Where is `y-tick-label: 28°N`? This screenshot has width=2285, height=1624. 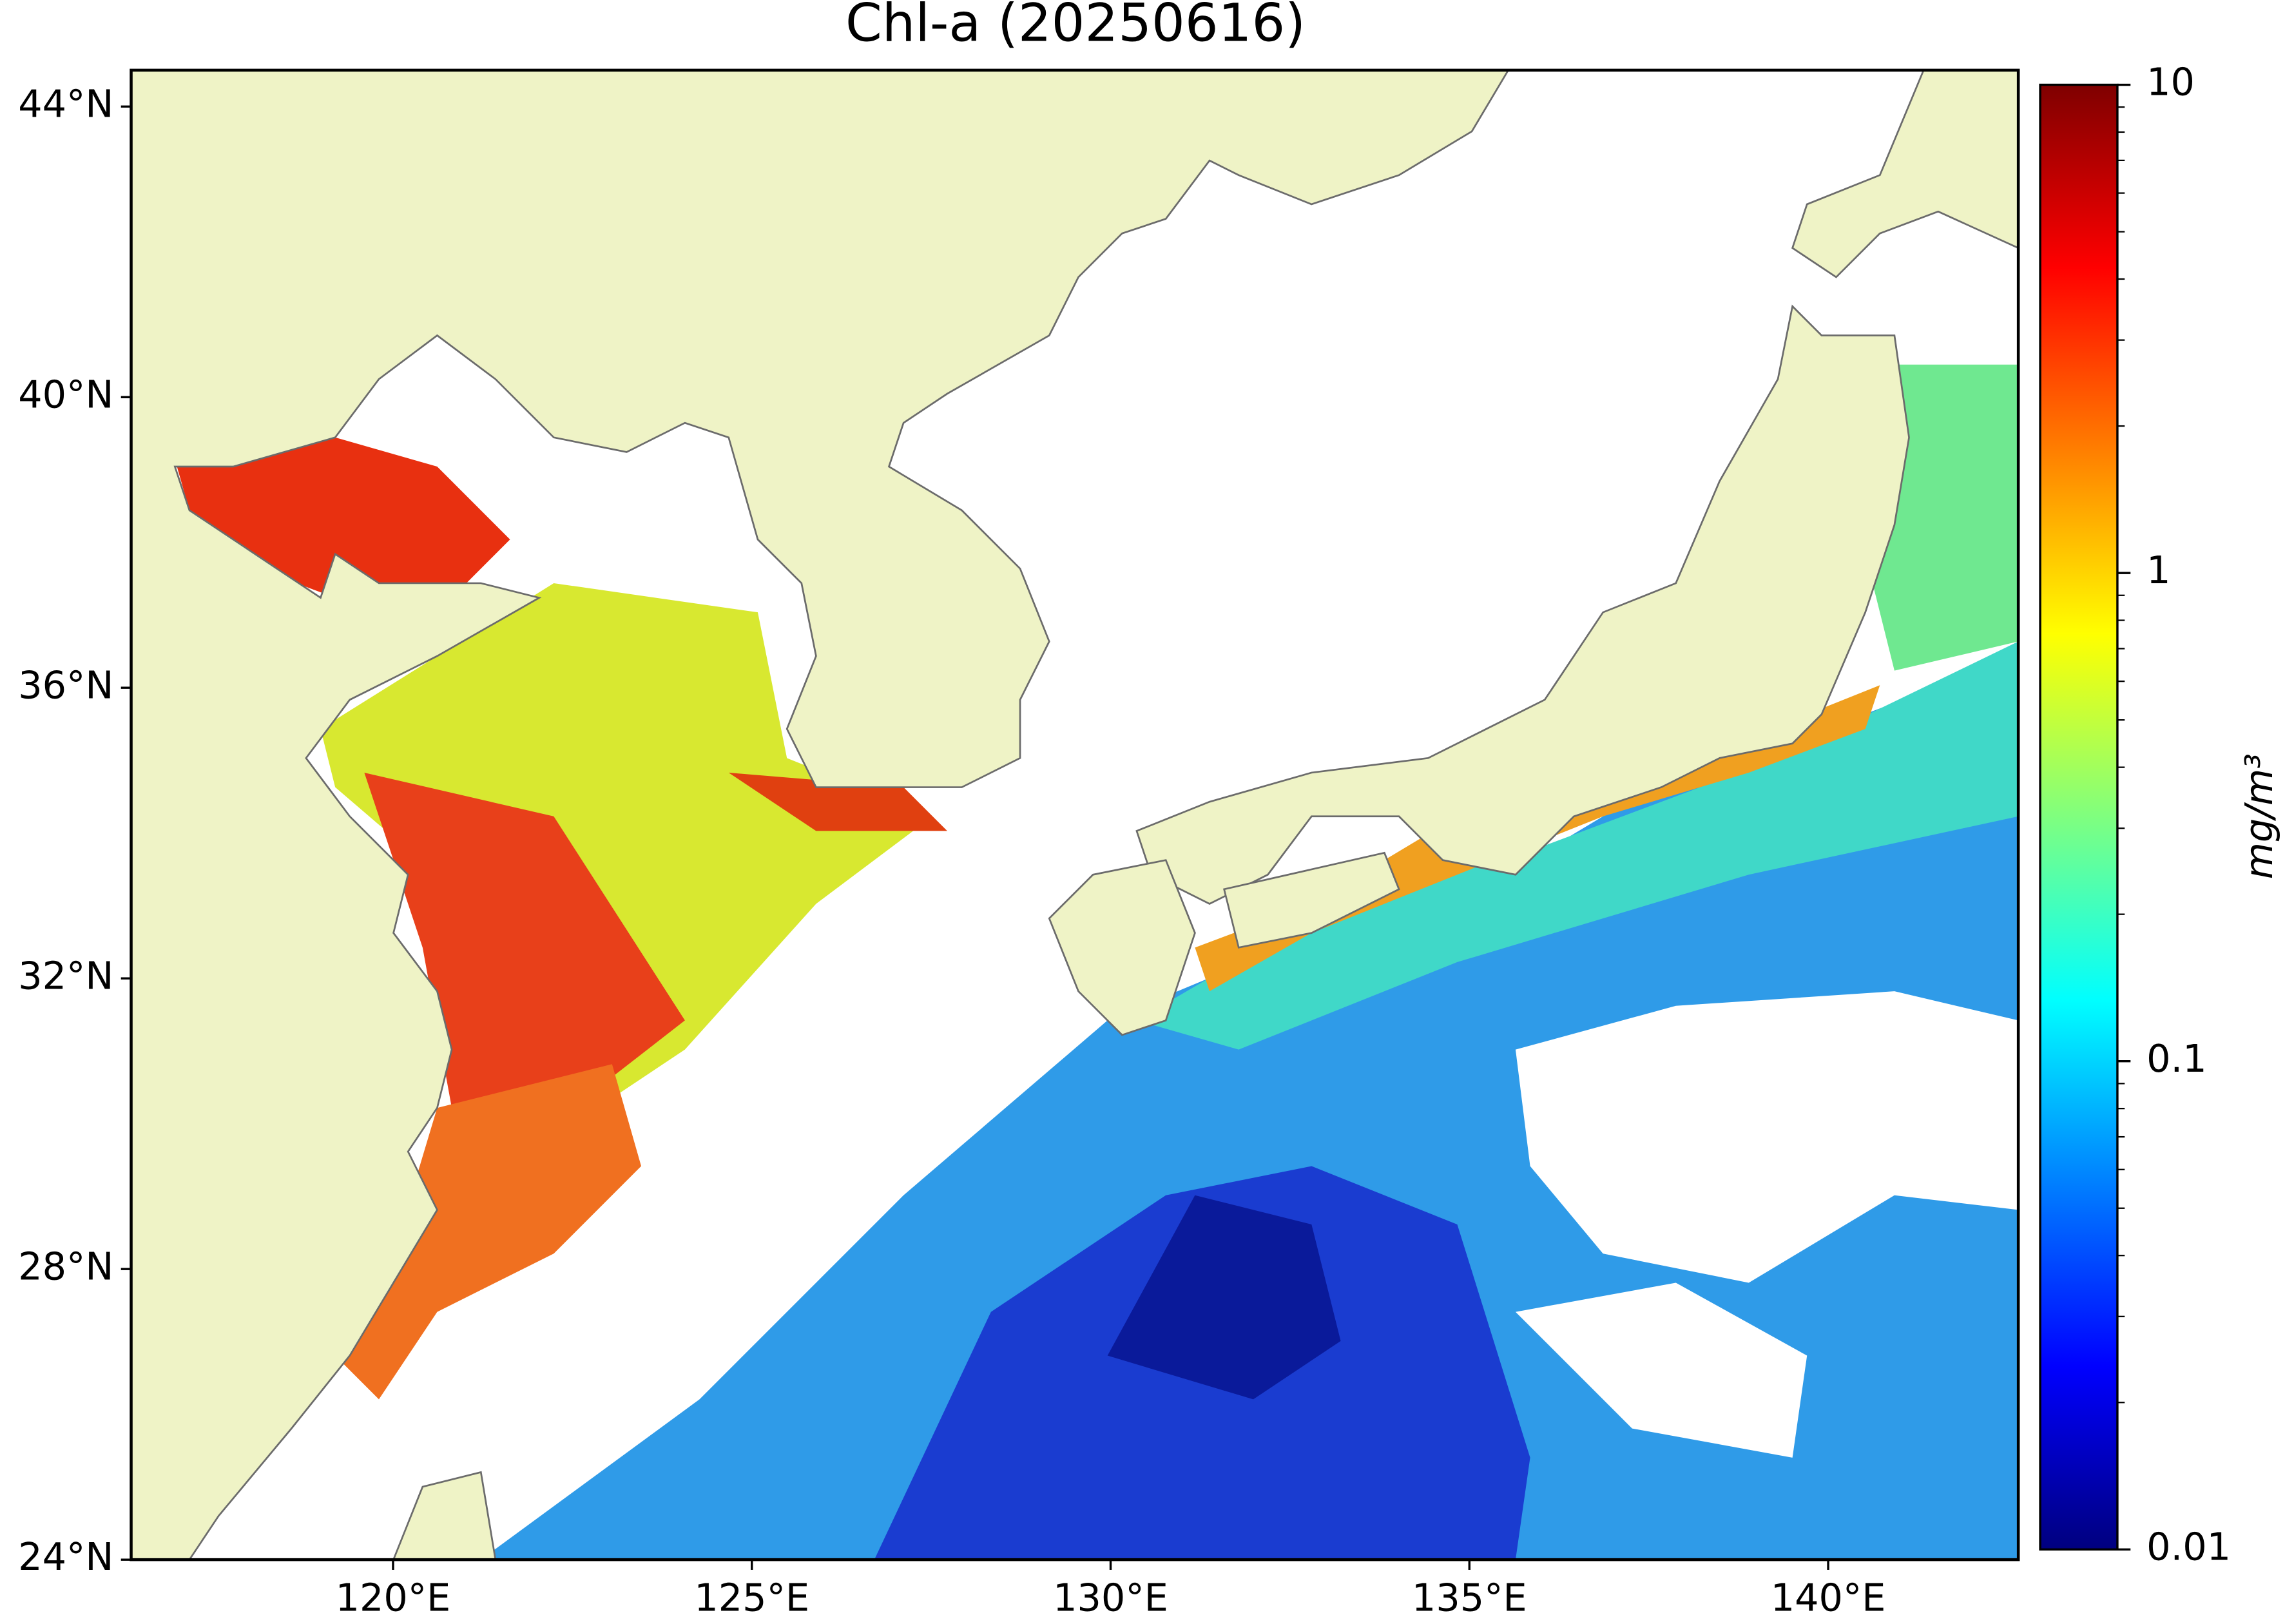 y-tick-label: 28°N is located at coordinates (65, 1266).